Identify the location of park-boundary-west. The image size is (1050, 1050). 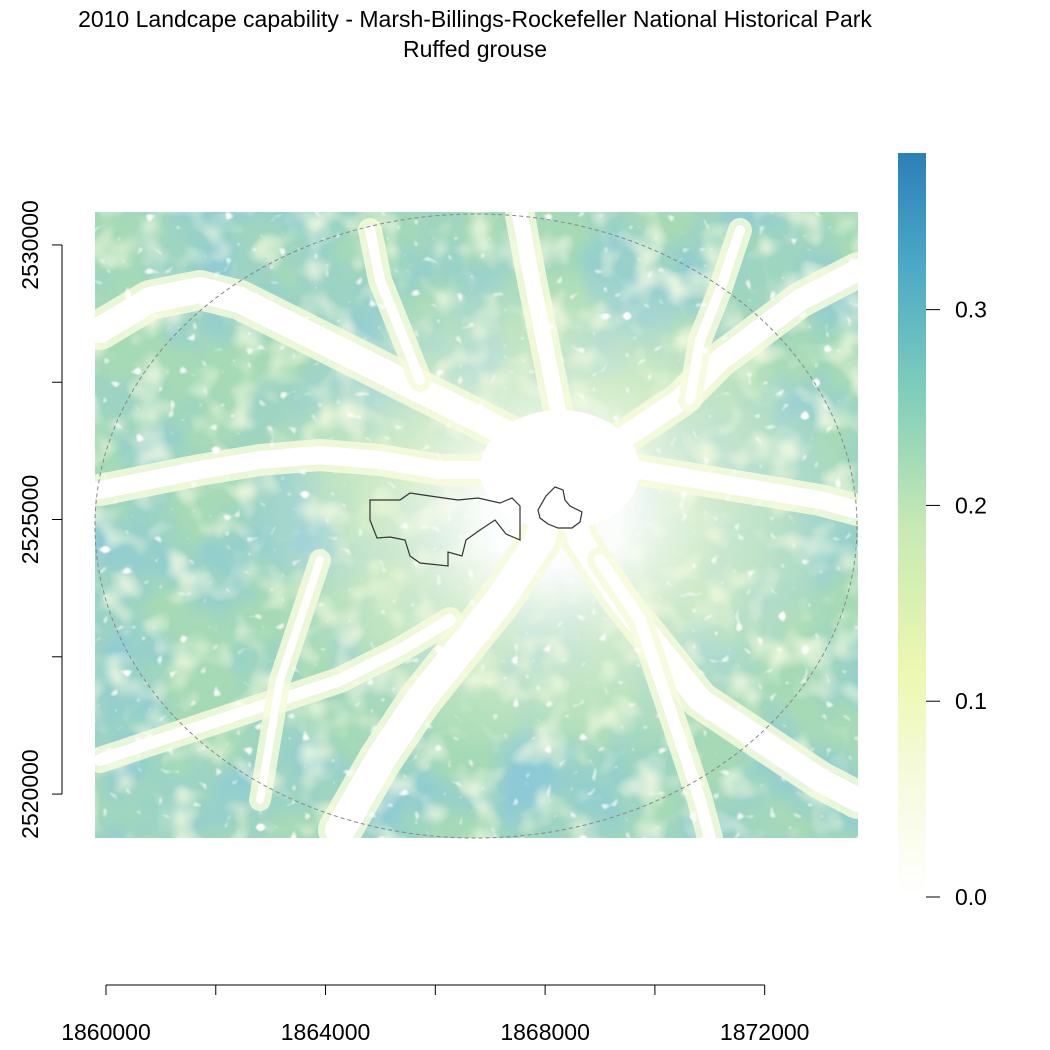
(445, 529).